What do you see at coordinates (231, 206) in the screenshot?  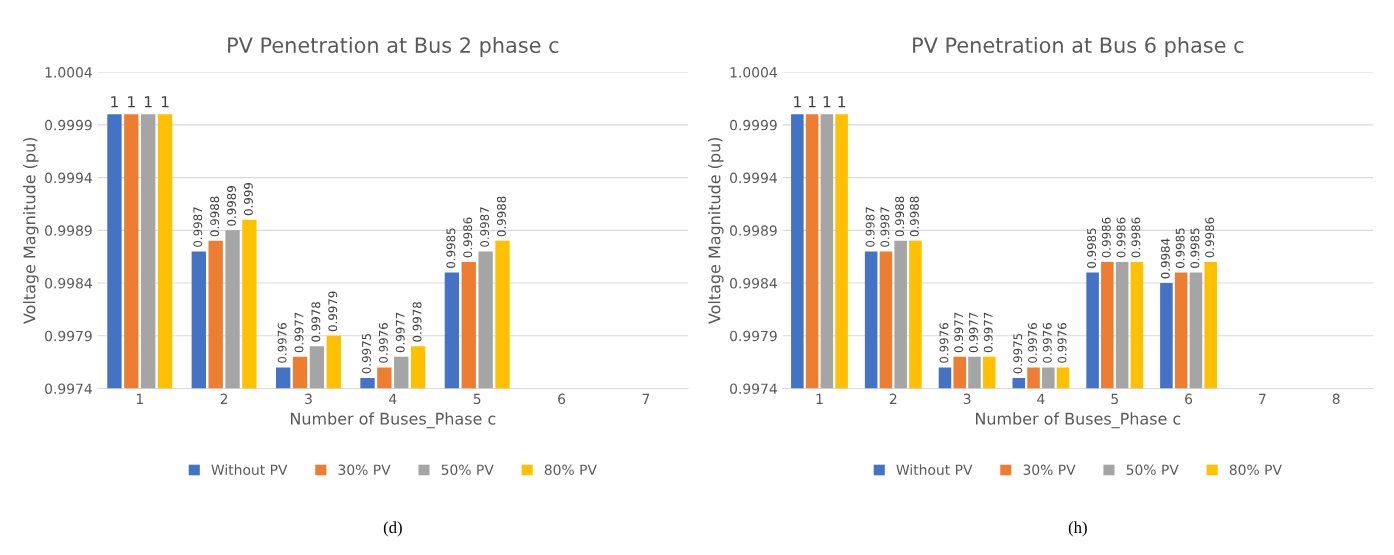 I see `data-label: 0.9989` at bounding box center [231, 206].